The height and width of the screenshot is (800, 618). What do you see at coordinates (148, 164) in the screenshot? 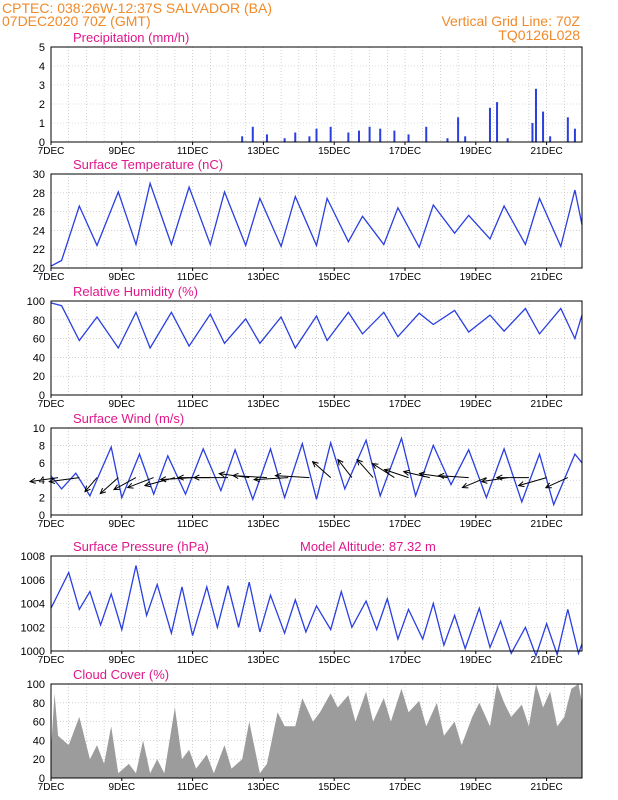
I see `panel-title: Surface Temperature (nC)` at bounding box center [148, 164].